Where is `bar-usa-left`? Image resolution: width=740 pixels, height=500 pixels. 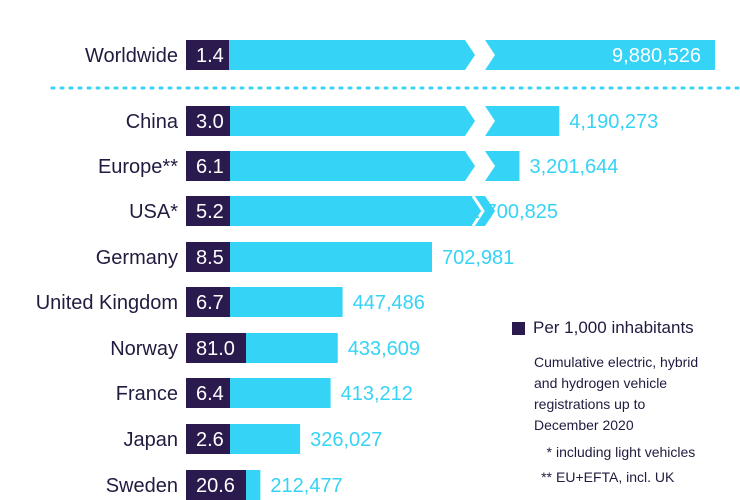 bar-usa-left is located at coordinates (330, 211).